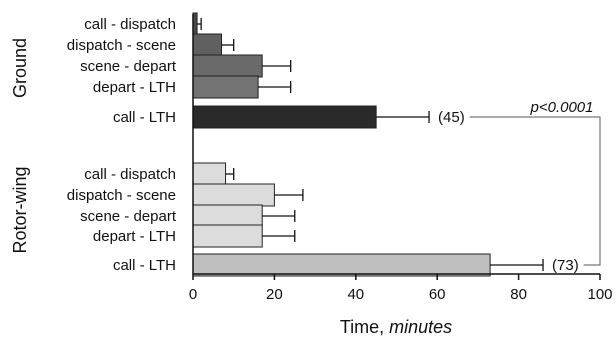 The image size is (616, 352). I want to click on x-tick-label-5: 100, so click(599, 294).